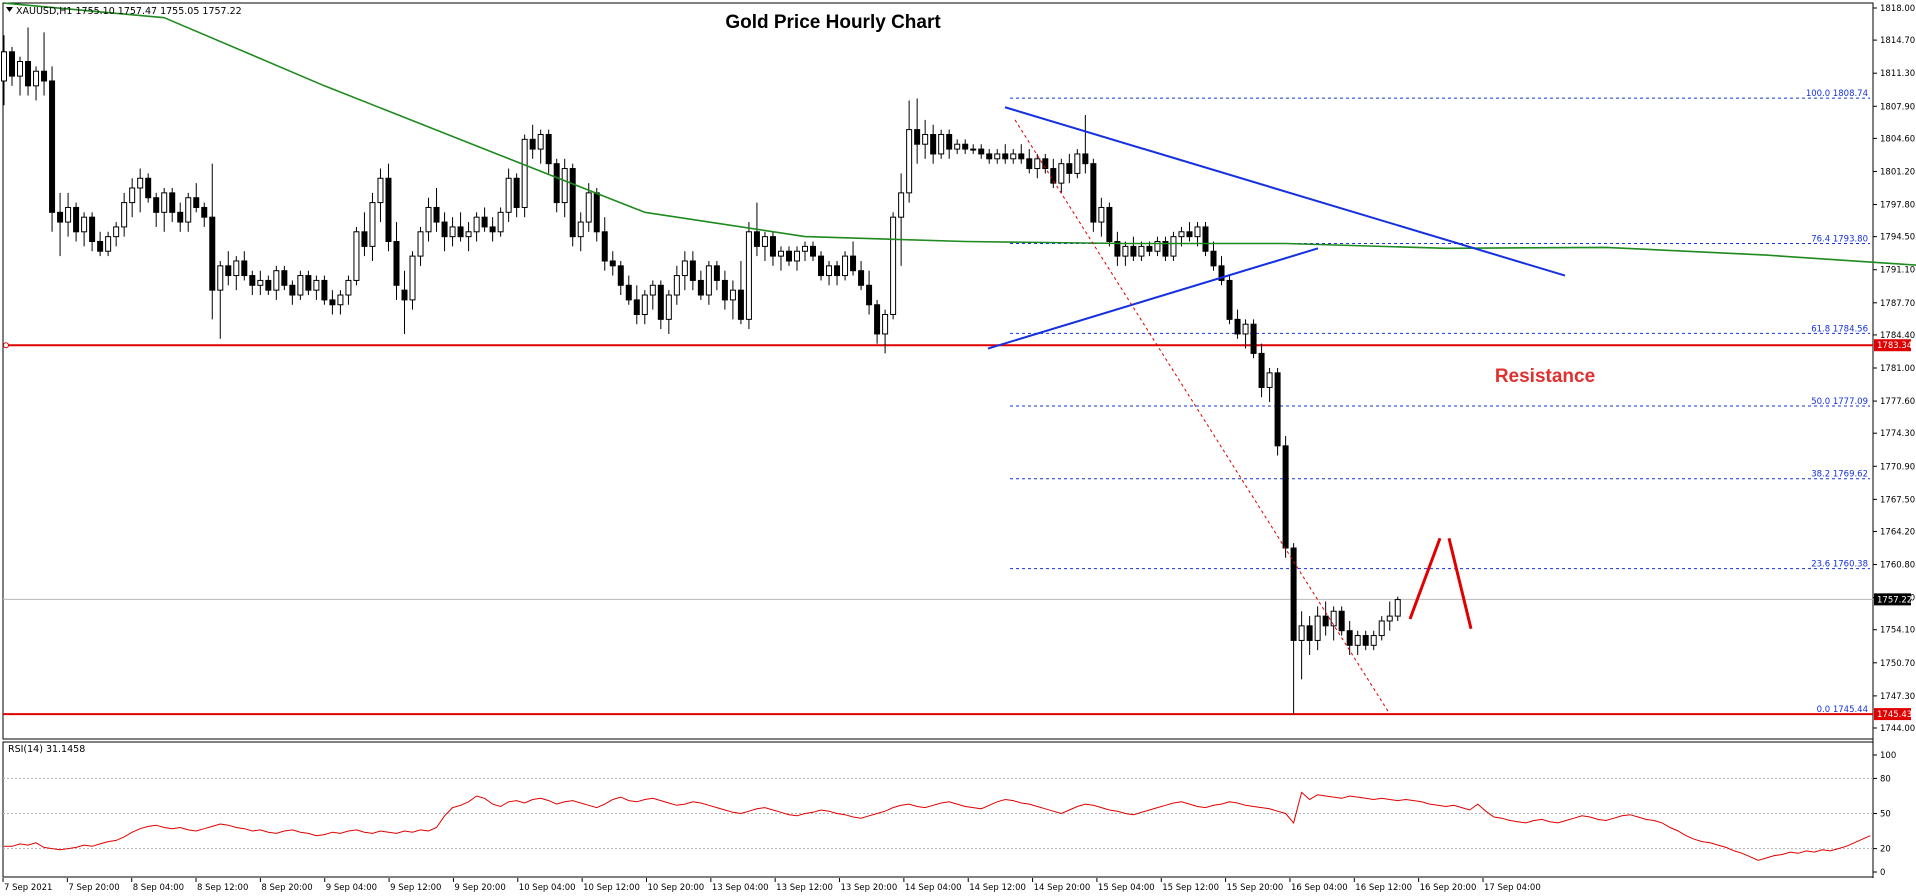 This screenshot has width=1916, height=896. I want to click on price-tick-label: 1764.20, so click(1897, 532).